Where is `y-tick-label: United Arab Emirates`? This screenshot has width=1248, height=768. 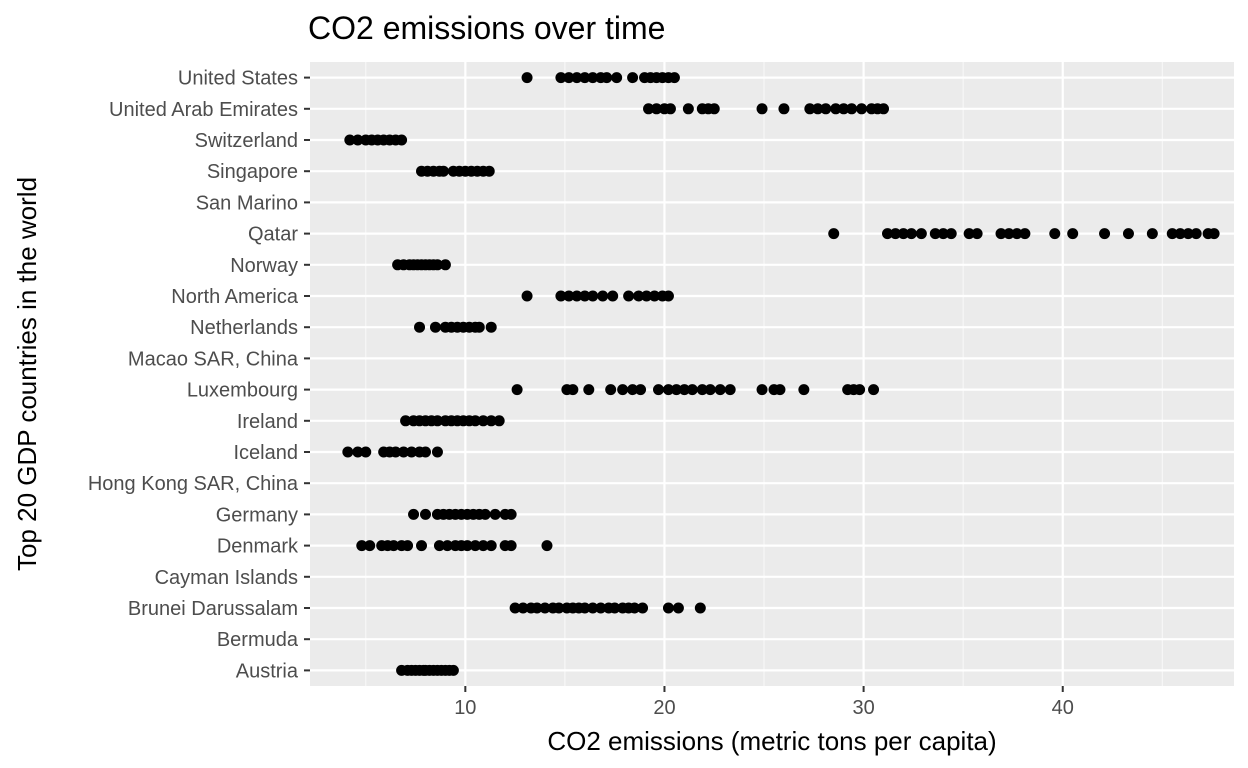
y-tick-label: United Arab Emirates is located at coordinates (203, 110).